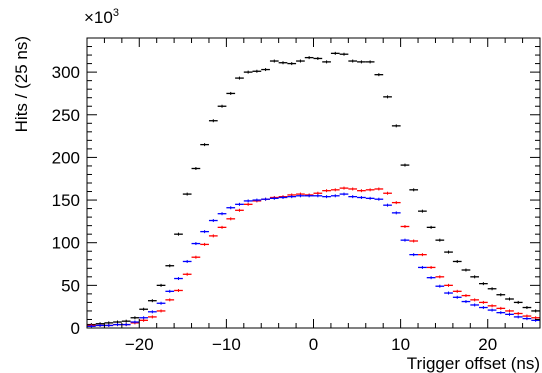 Image resolution: width=542 pixels, height=373 pixels. What do you see at coordinates (66, 157) in the screenshot?
I see `y-tick-label: 200` at bounding box center [66, 157].